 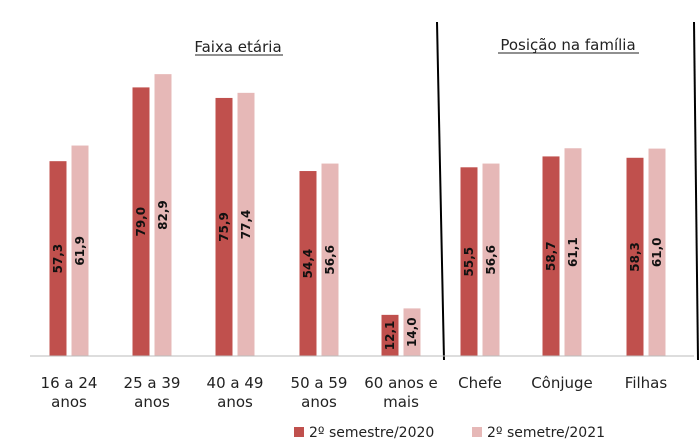 I want to click on category-label-7: Filhas, so click(x=646, y=383).